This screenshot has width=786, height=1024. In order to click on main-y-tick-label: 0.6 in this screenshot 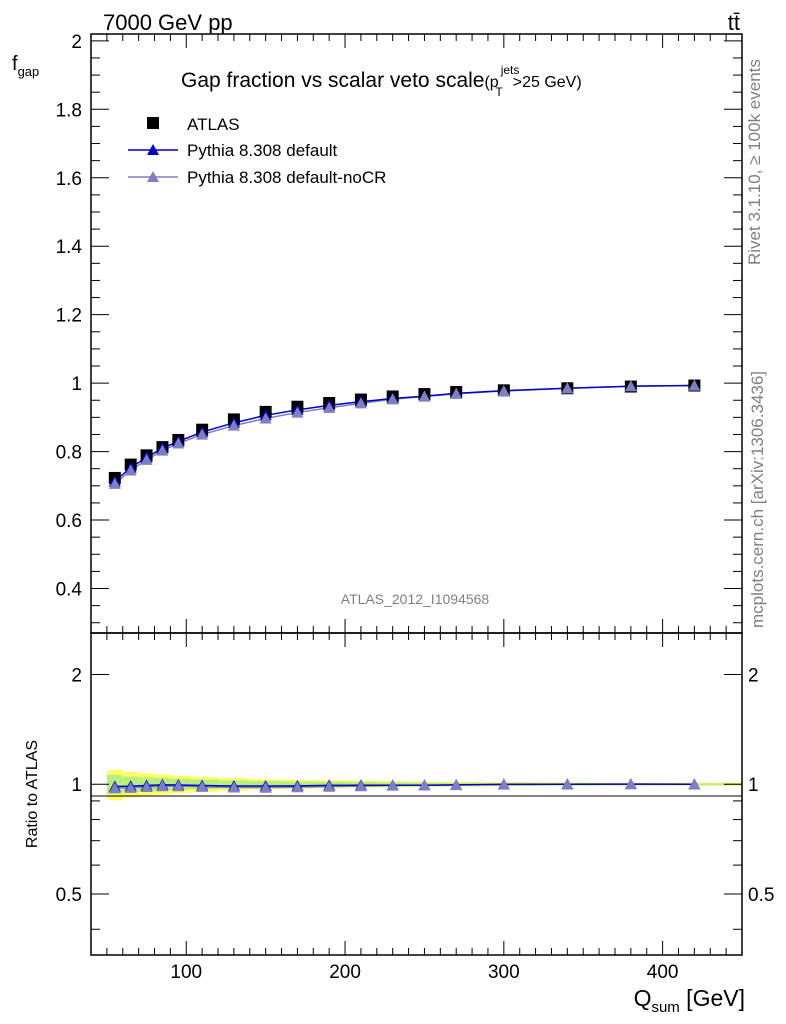, I will do `click(69, 521)`.